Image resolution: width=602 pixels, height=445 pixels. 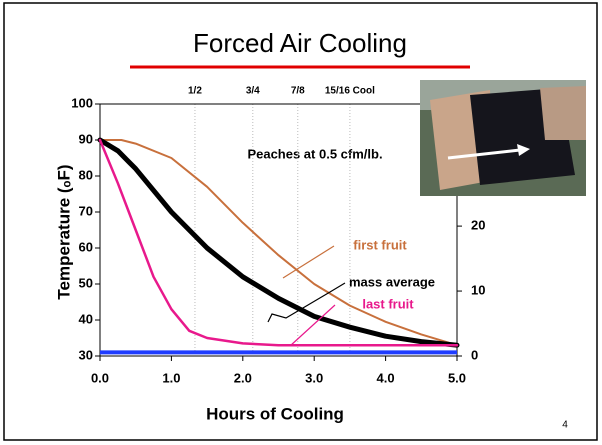 I want to click on photo-boxes-back, so click(x=563, y=113).